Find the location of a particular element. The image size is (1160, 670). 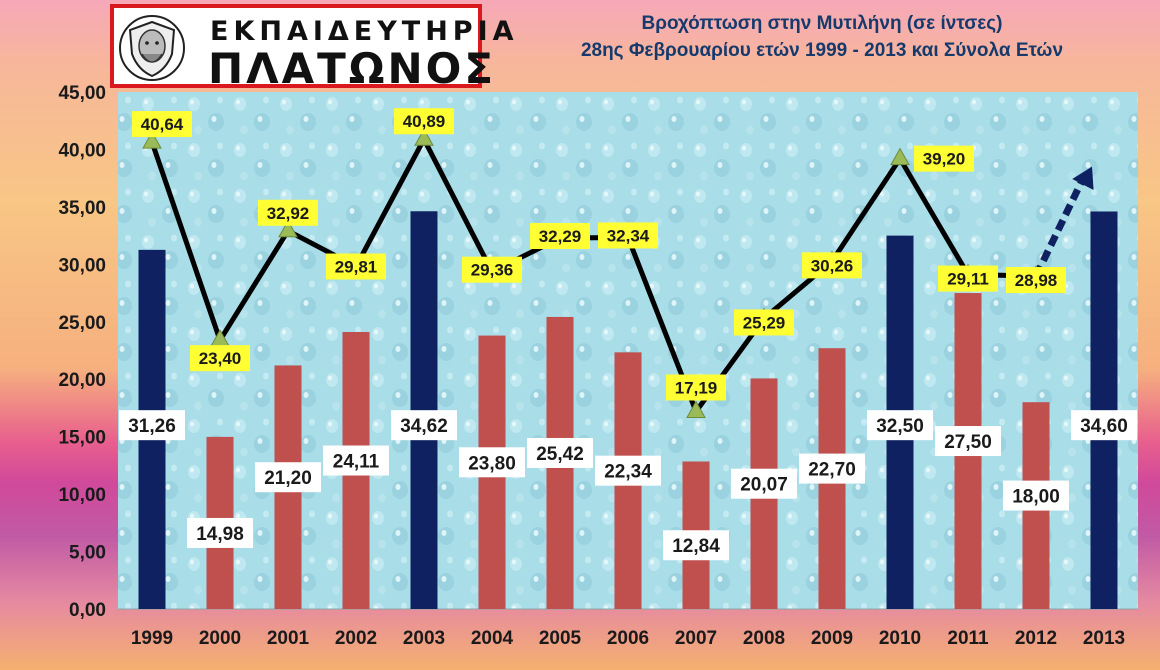

y-tick-label: 10,00 is located at coordinates (82, 495).